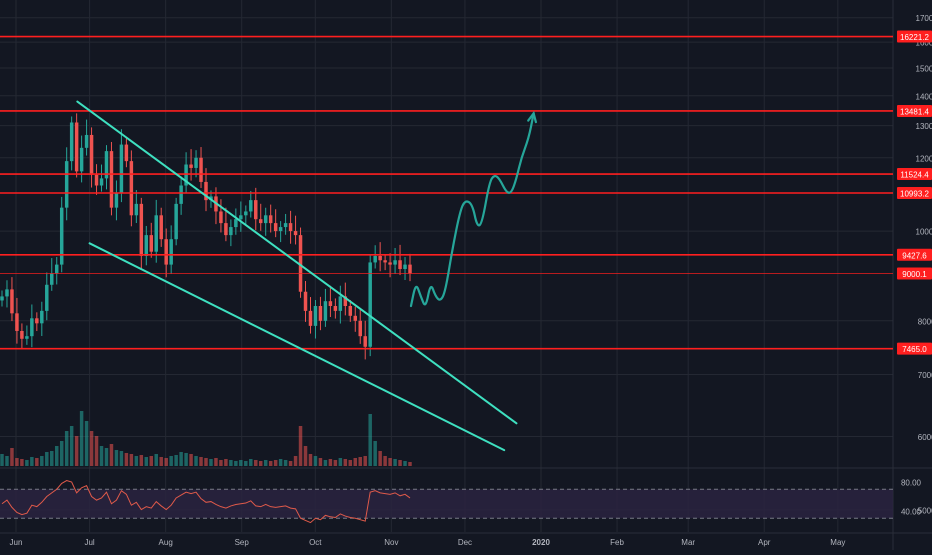 The height and width of the screenshot is (555, 932). What do you see at coordinates (911, 512) in the screenshot?
I see `rsi-tick-label: 40.00` at bounding box center [911, 512].